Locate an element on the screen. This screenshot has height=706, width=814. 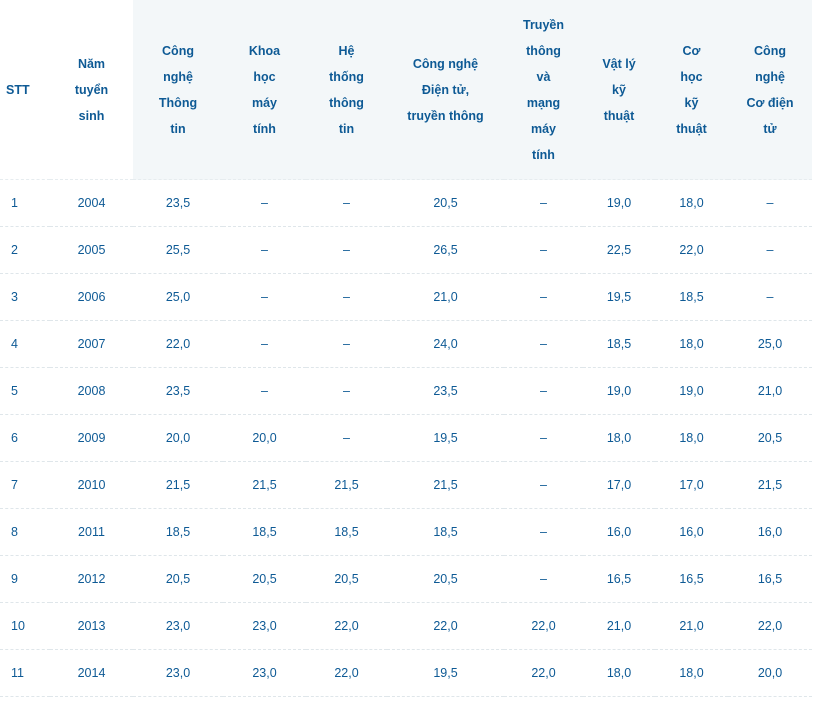
header-communications-networks: Truyền thông và mạng máy tính is located at coordinates (543, 90).